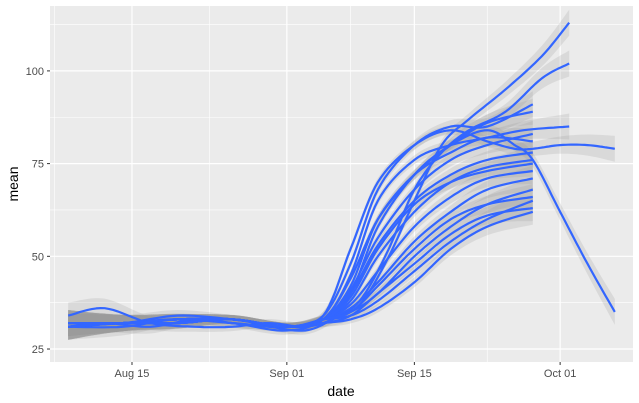 The image size is (639, 403). Describe the element at coordinates (414, 374) in the screenshot. I see `x-tick-label: Sep 15` at that location.